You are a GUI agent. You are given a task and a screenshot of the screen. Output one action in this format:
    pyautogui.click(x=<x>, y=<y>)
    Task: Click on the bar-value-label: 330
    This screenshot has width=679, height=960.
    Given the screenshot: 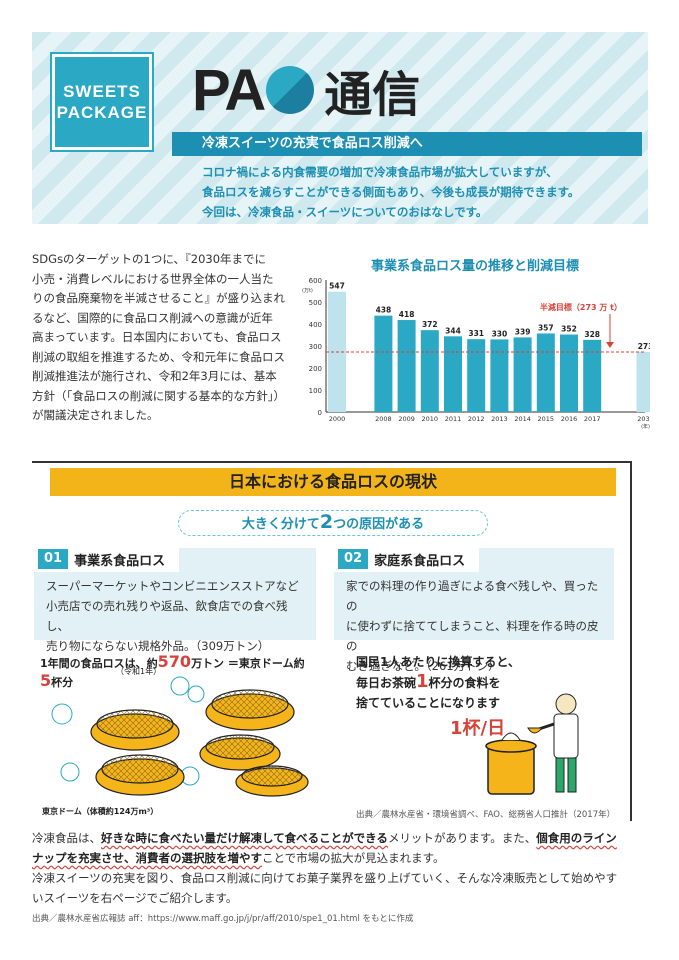 What is the action you would take?
    pyautogui.click(x=500, y=333)
    